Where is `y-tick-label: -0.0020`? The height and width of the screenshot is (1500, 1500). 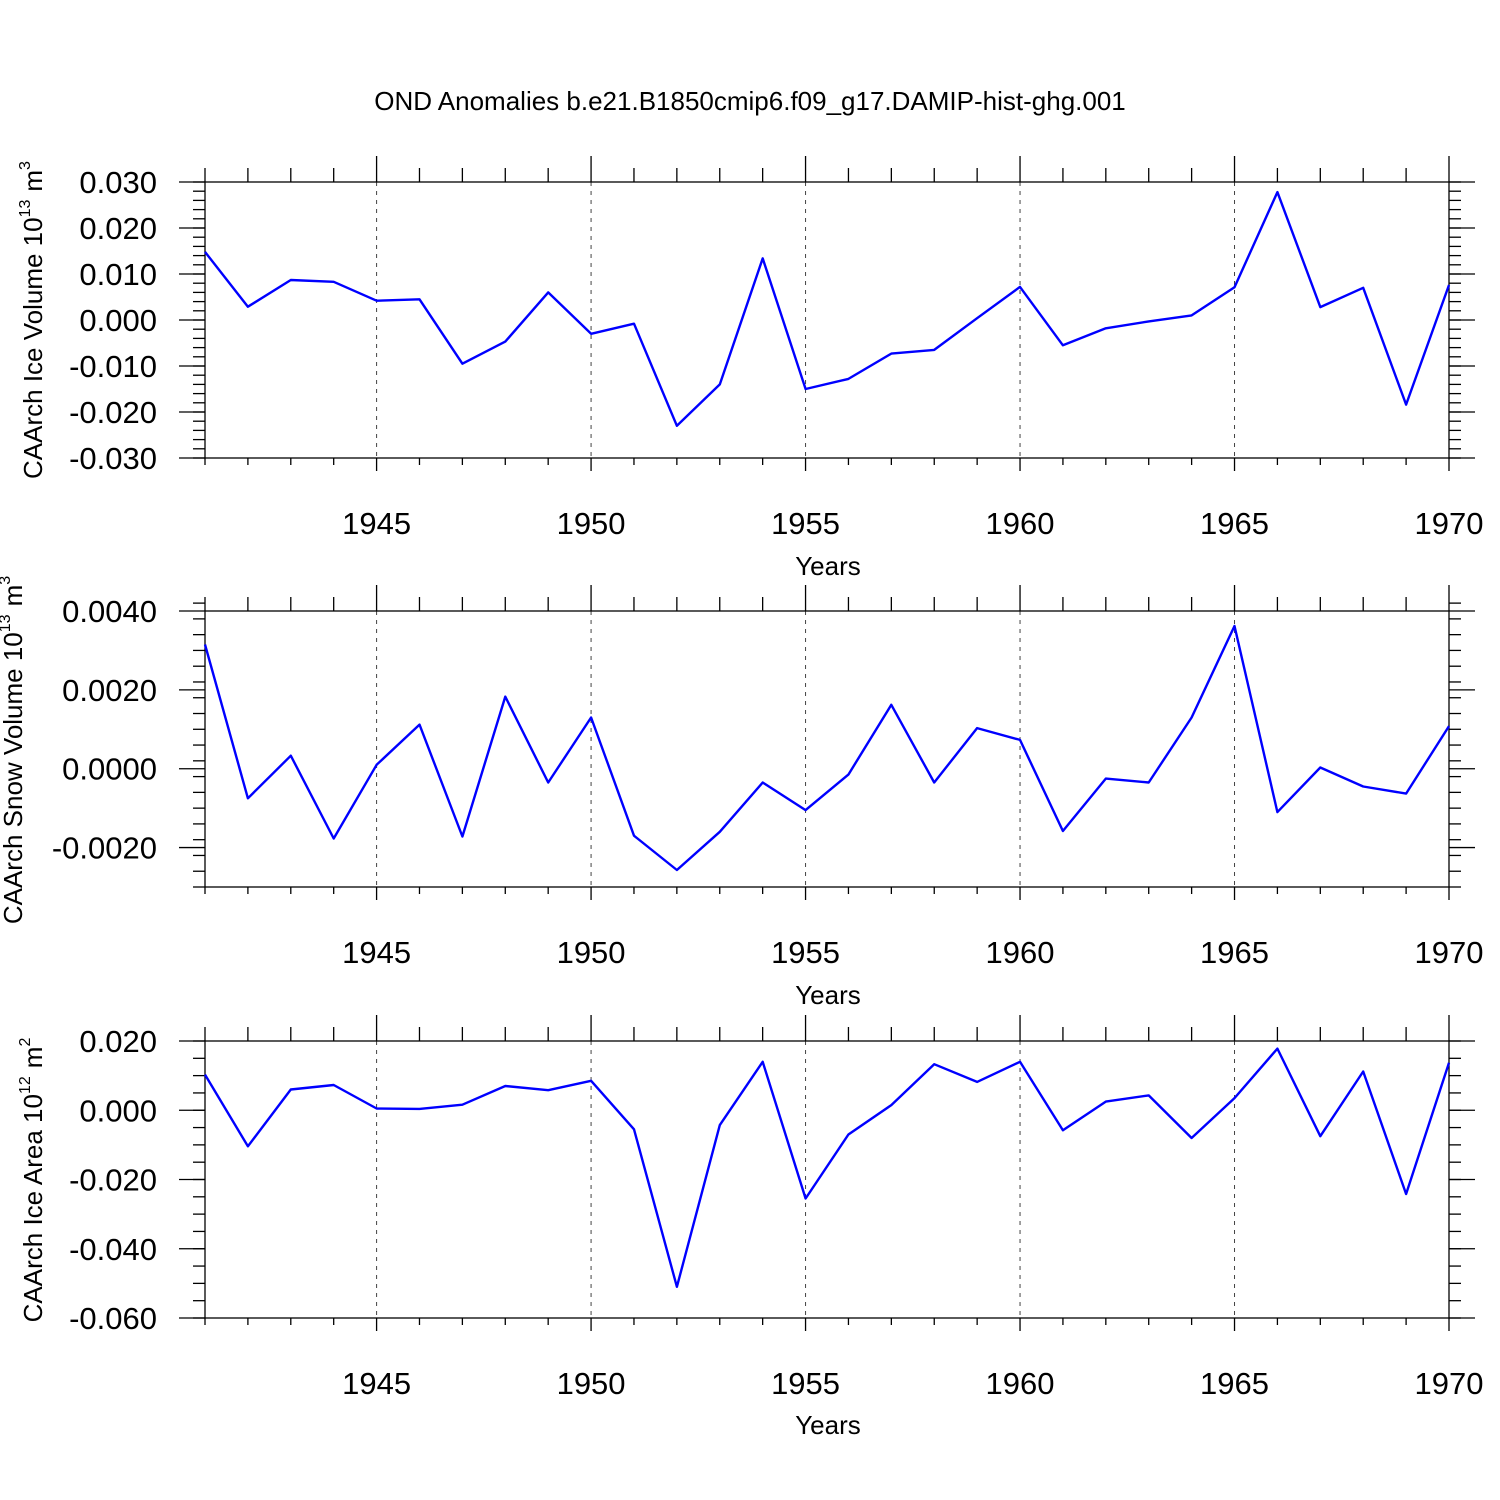
y-tick-label: -0.0020 is located at coordinates (104, 848).